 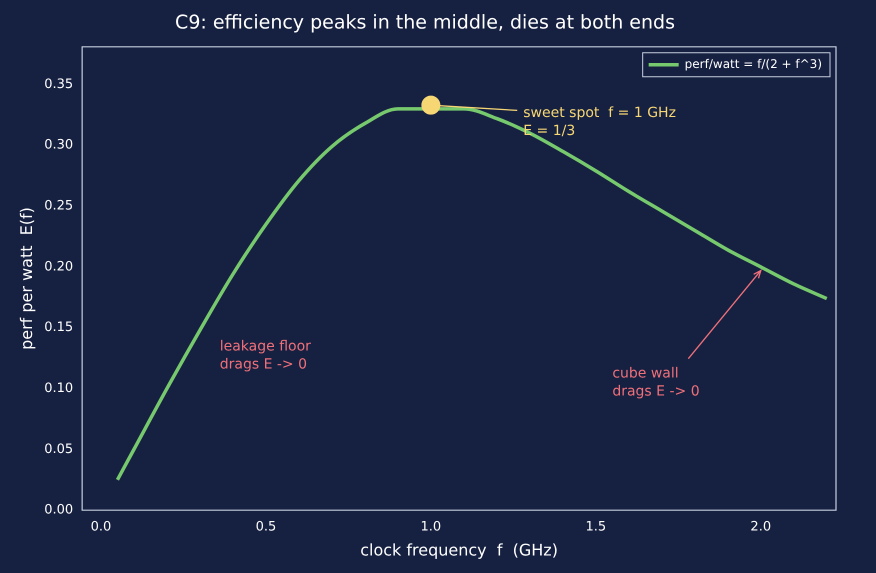 What do you see at coordinates (59, 84) in the screenshot?
I see `y-tick-label: 0.35` at bounding box center [59, 84].